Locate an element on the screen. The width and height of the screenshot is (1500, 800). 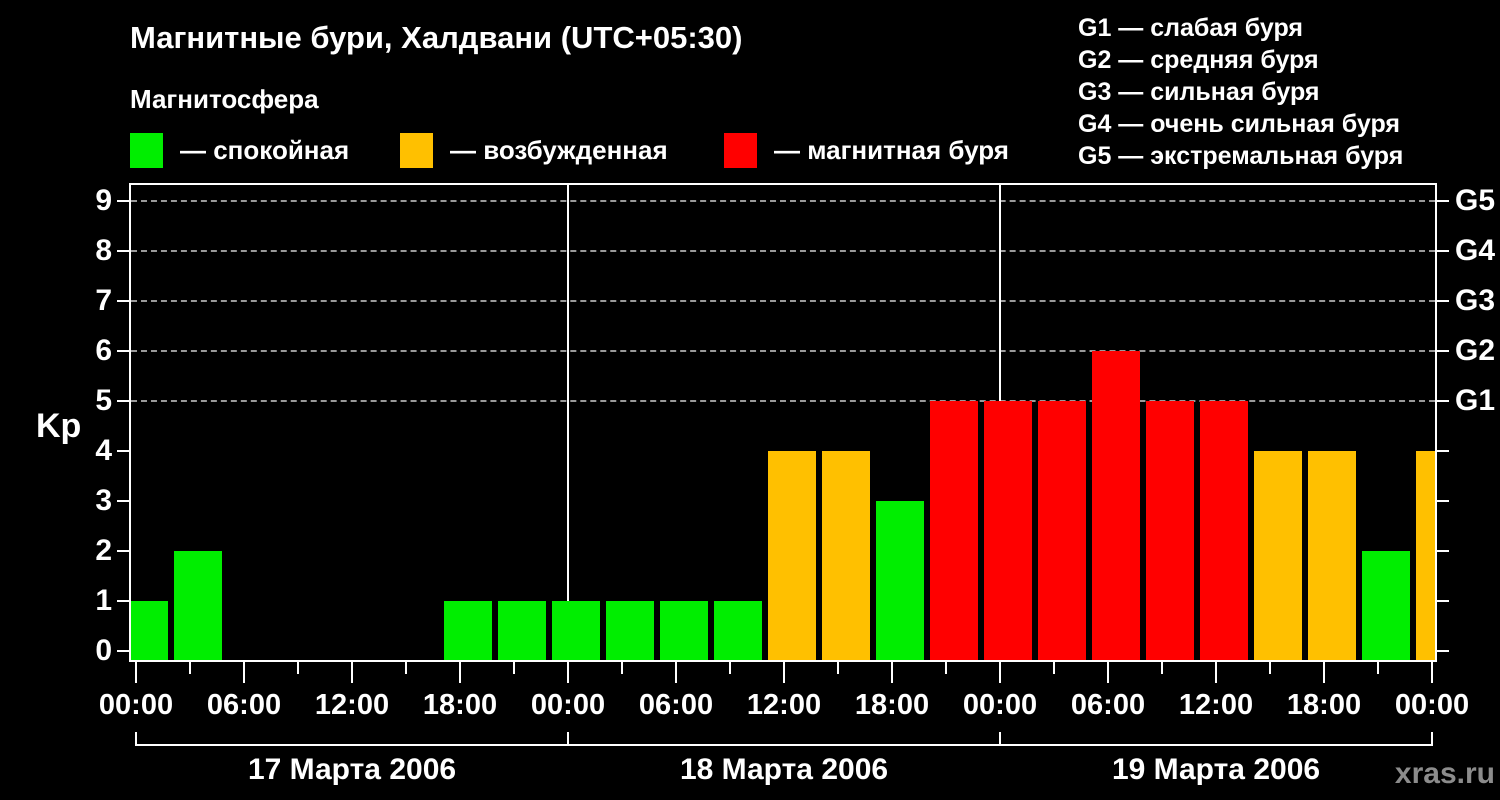
excited-color-swatch is located at coordinates (416, 150).